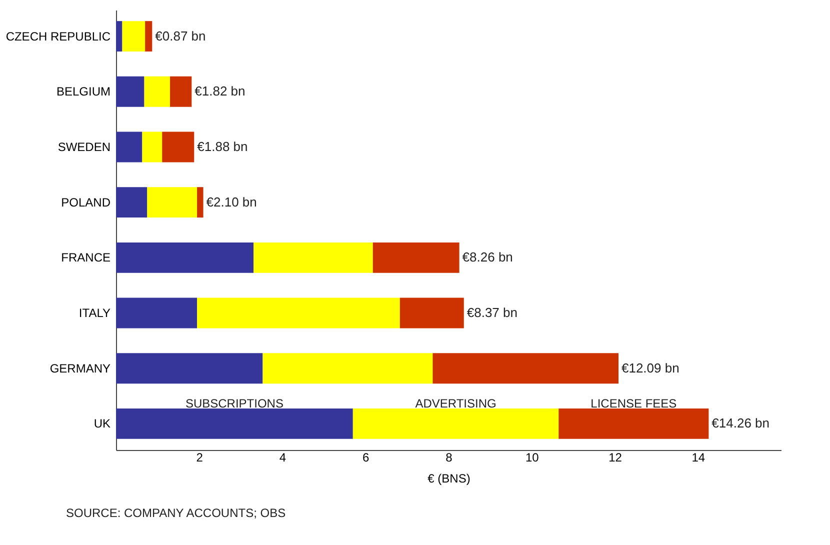 Image resolution: width=830 pixels, height=545 pixels. Describe the element at coordinates (200, 457) in the screenshot. I see `x-tick-label: 2` at that location.